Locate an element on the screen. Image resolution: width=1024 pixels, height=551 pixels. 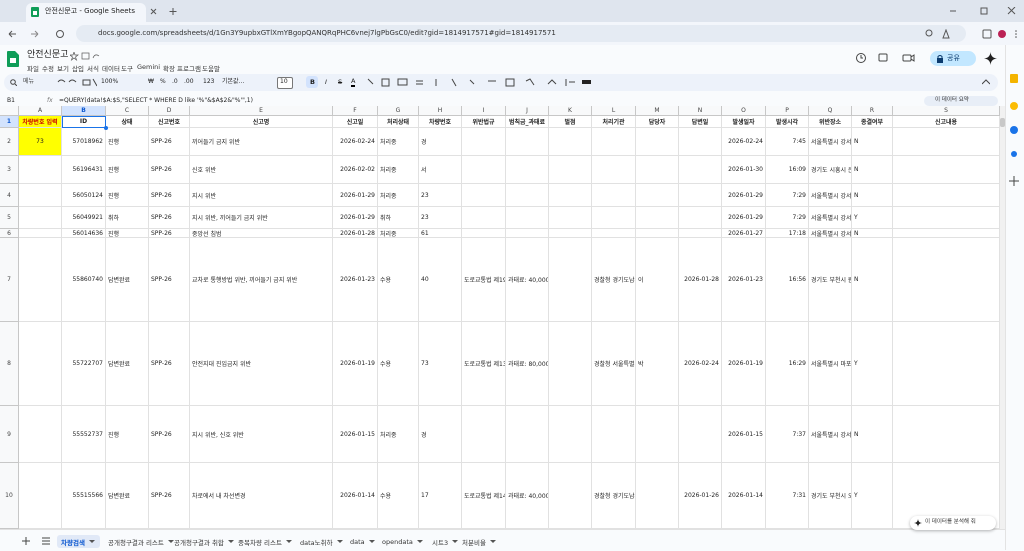
cell: ID is located at coordinates (84, 122).